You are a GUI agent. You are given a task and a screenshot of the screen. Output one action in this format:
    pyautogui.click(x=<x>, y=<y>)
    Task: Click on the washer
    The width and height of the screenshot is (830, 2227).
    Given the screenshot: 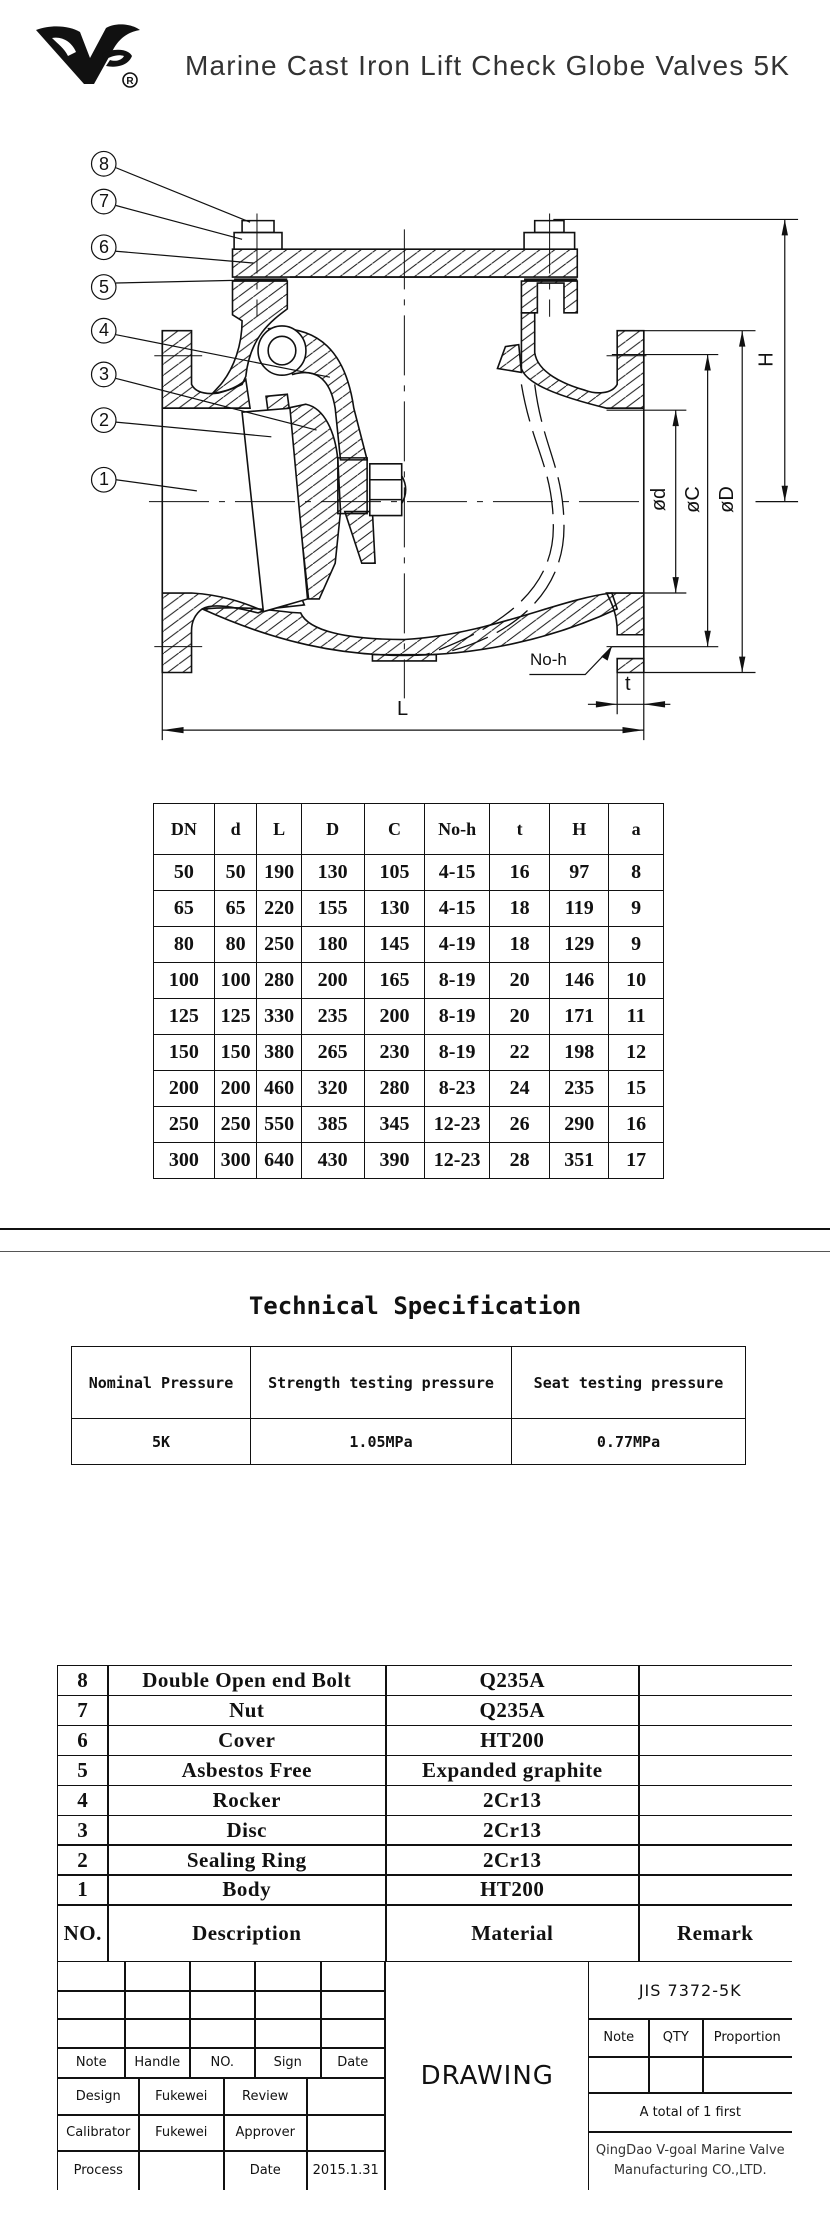 What is the action you would take?
    pyautogui.click(x=352, y=486)
    